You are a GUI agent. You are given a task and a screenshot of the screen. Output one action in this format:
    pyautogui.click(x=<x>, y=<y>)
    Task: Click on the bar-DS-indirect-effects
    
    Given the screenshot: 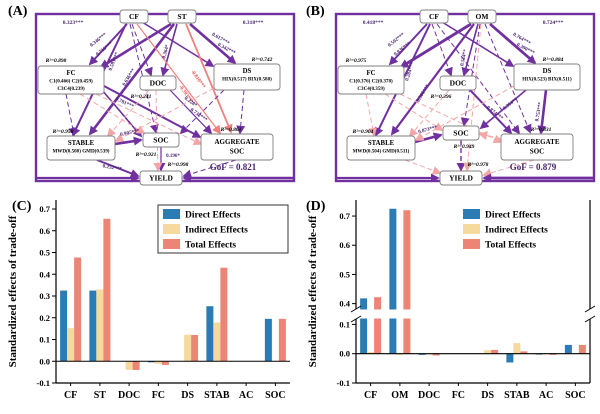 What is the action you would take?
    pyautogui.click(x=188, y=348)
    